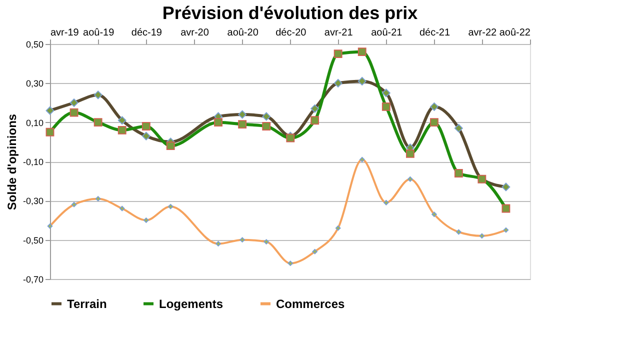 This screenshot has width=630, height=350. Describe the element at coordinates (65, 33) in the screenshot. I see `x-tick-label: avr-19` at that location.